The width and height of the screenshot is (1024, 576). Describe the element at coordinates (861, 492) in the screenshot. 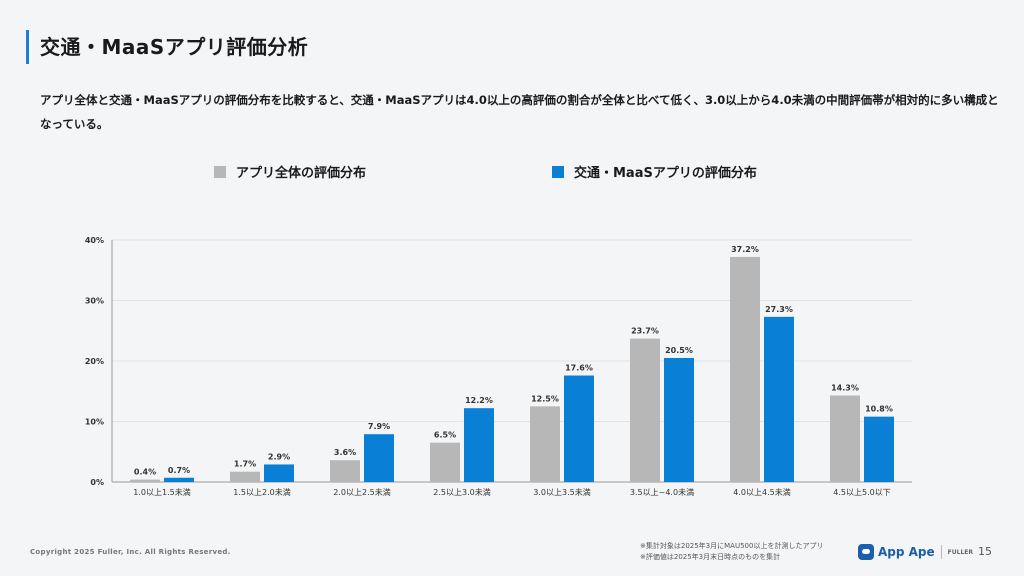

I see `category-label: 4.5以上5.0以下` at that location.